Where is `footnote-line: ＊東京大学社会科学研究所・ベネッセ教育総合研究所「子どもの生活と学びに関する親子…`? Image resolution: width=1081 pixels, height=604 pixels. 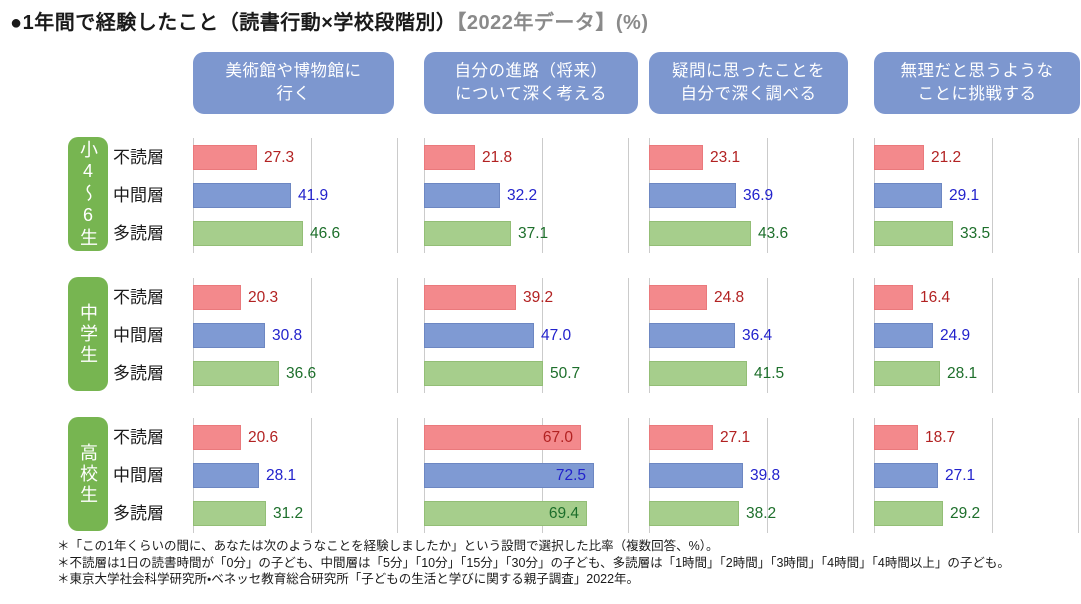 footnote-line: ＊東京大学社会科学研究所・ベネッセ教育総合研究所「子どもの生活と学びに関する親子… is located at coordinates (348, 579).